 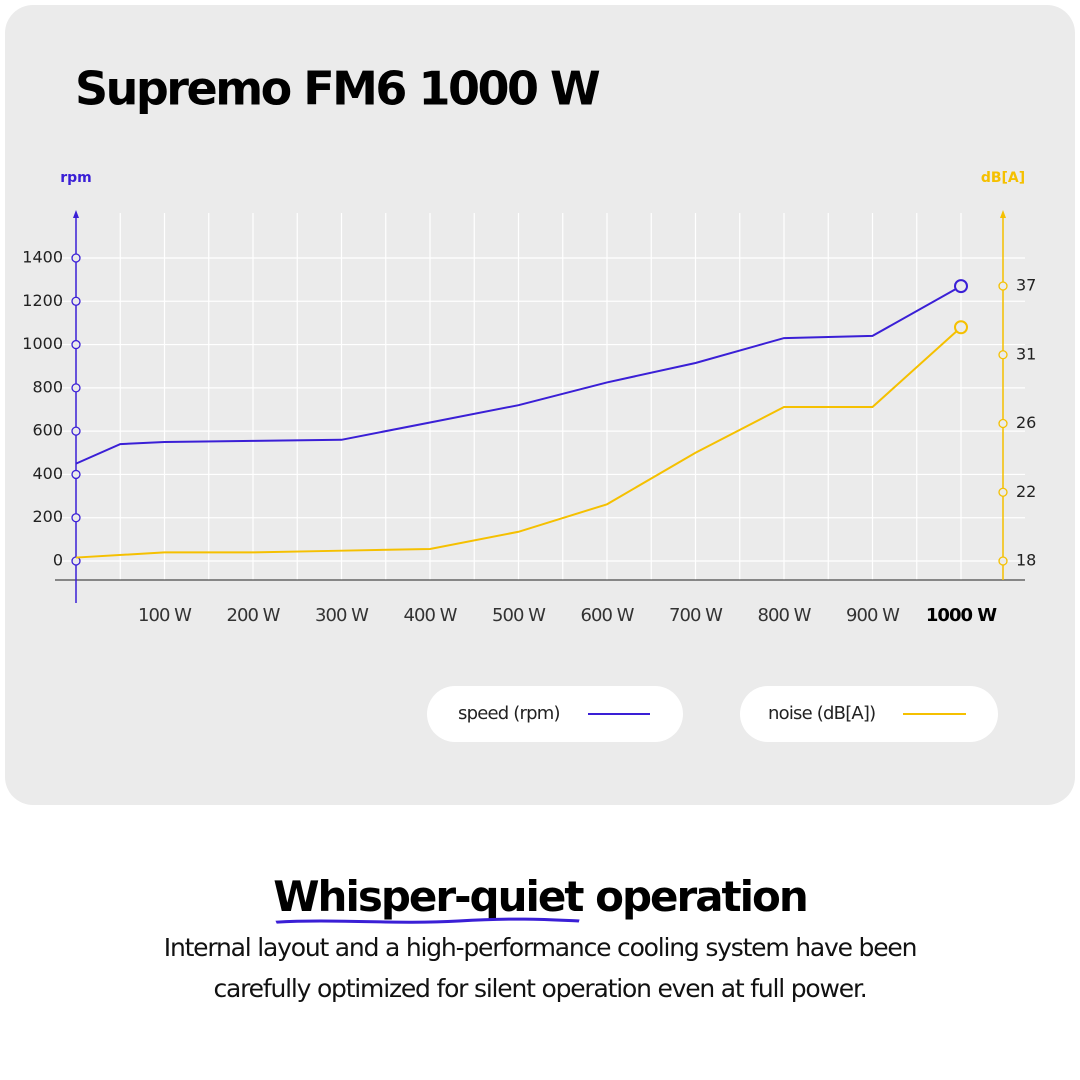 What do you see at coordinates (337, 89) in the screenshot?
I see `chart-title: Supremo FM6 1000 W` at bounding box center [337, 89].